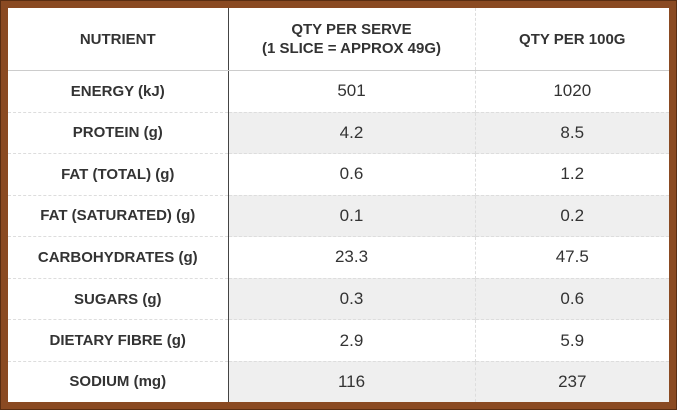  I want to click on nutrient-row: CARBOHYDRATES (g) 23.3 47.5, so click(338, 257).